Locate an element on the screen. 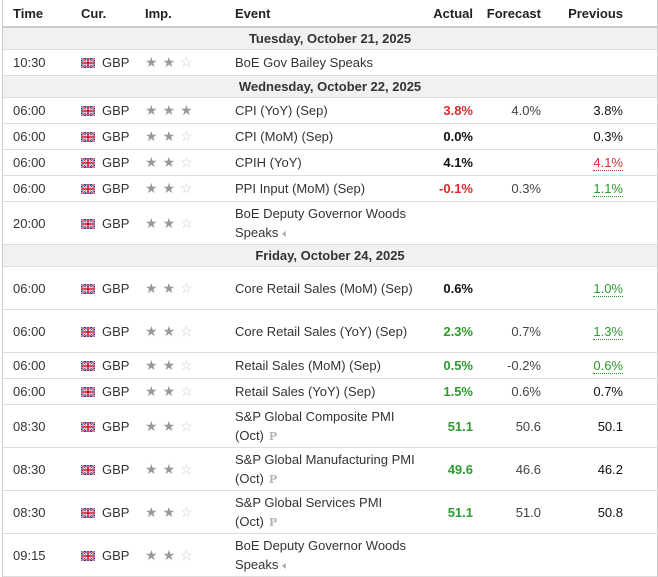 The width and height of the screenshot is (658, 577). event-cell: S&P Global Manufacturing PMI (Oct) P is located at coordinates (329, 469).